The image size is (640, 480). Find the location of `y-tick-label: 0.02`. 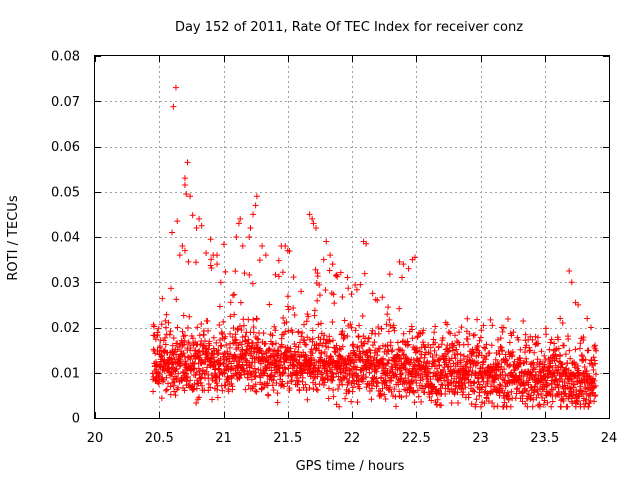

y-tick-label: 0.02 is located at coordinates (65, 328).